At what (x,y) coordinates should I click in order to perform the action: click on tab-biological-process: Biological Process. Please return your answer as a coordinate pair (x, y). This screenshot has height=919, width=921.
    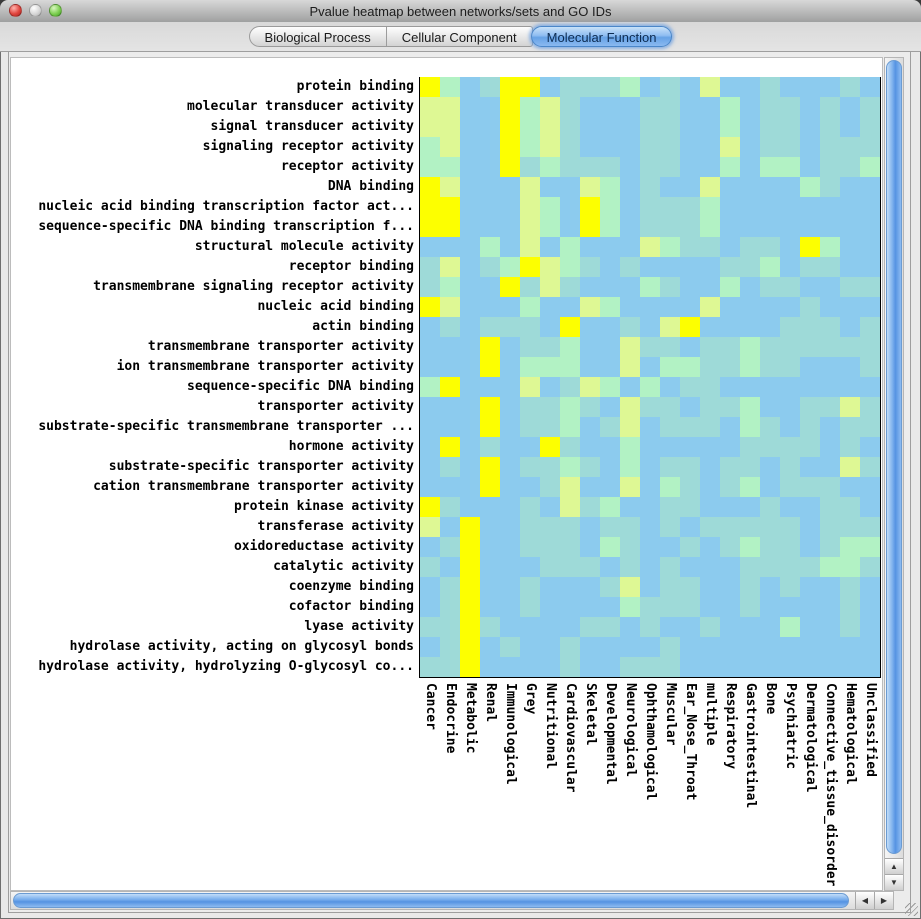
    Looking at the image, I should click on (317, 36).